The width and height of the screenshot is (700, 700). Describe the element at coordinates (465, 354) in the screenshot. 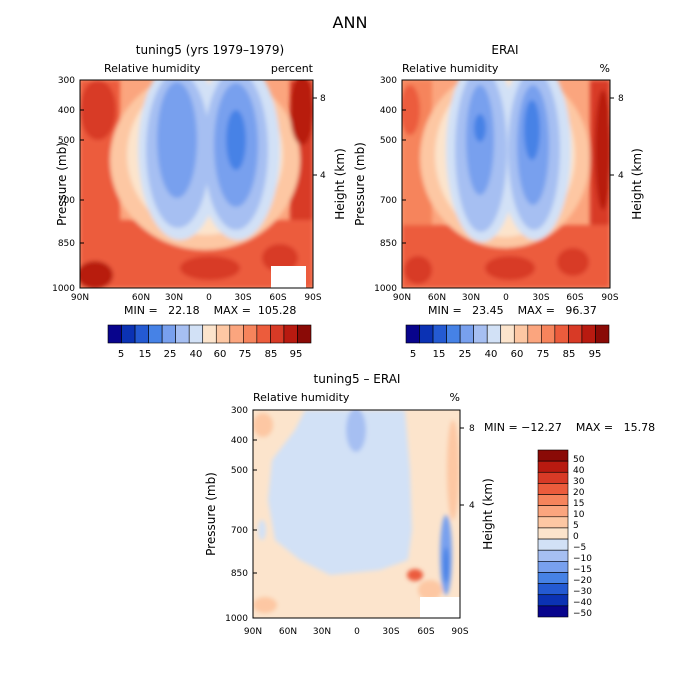

I see `obs-cbar-label: 25` at that location.